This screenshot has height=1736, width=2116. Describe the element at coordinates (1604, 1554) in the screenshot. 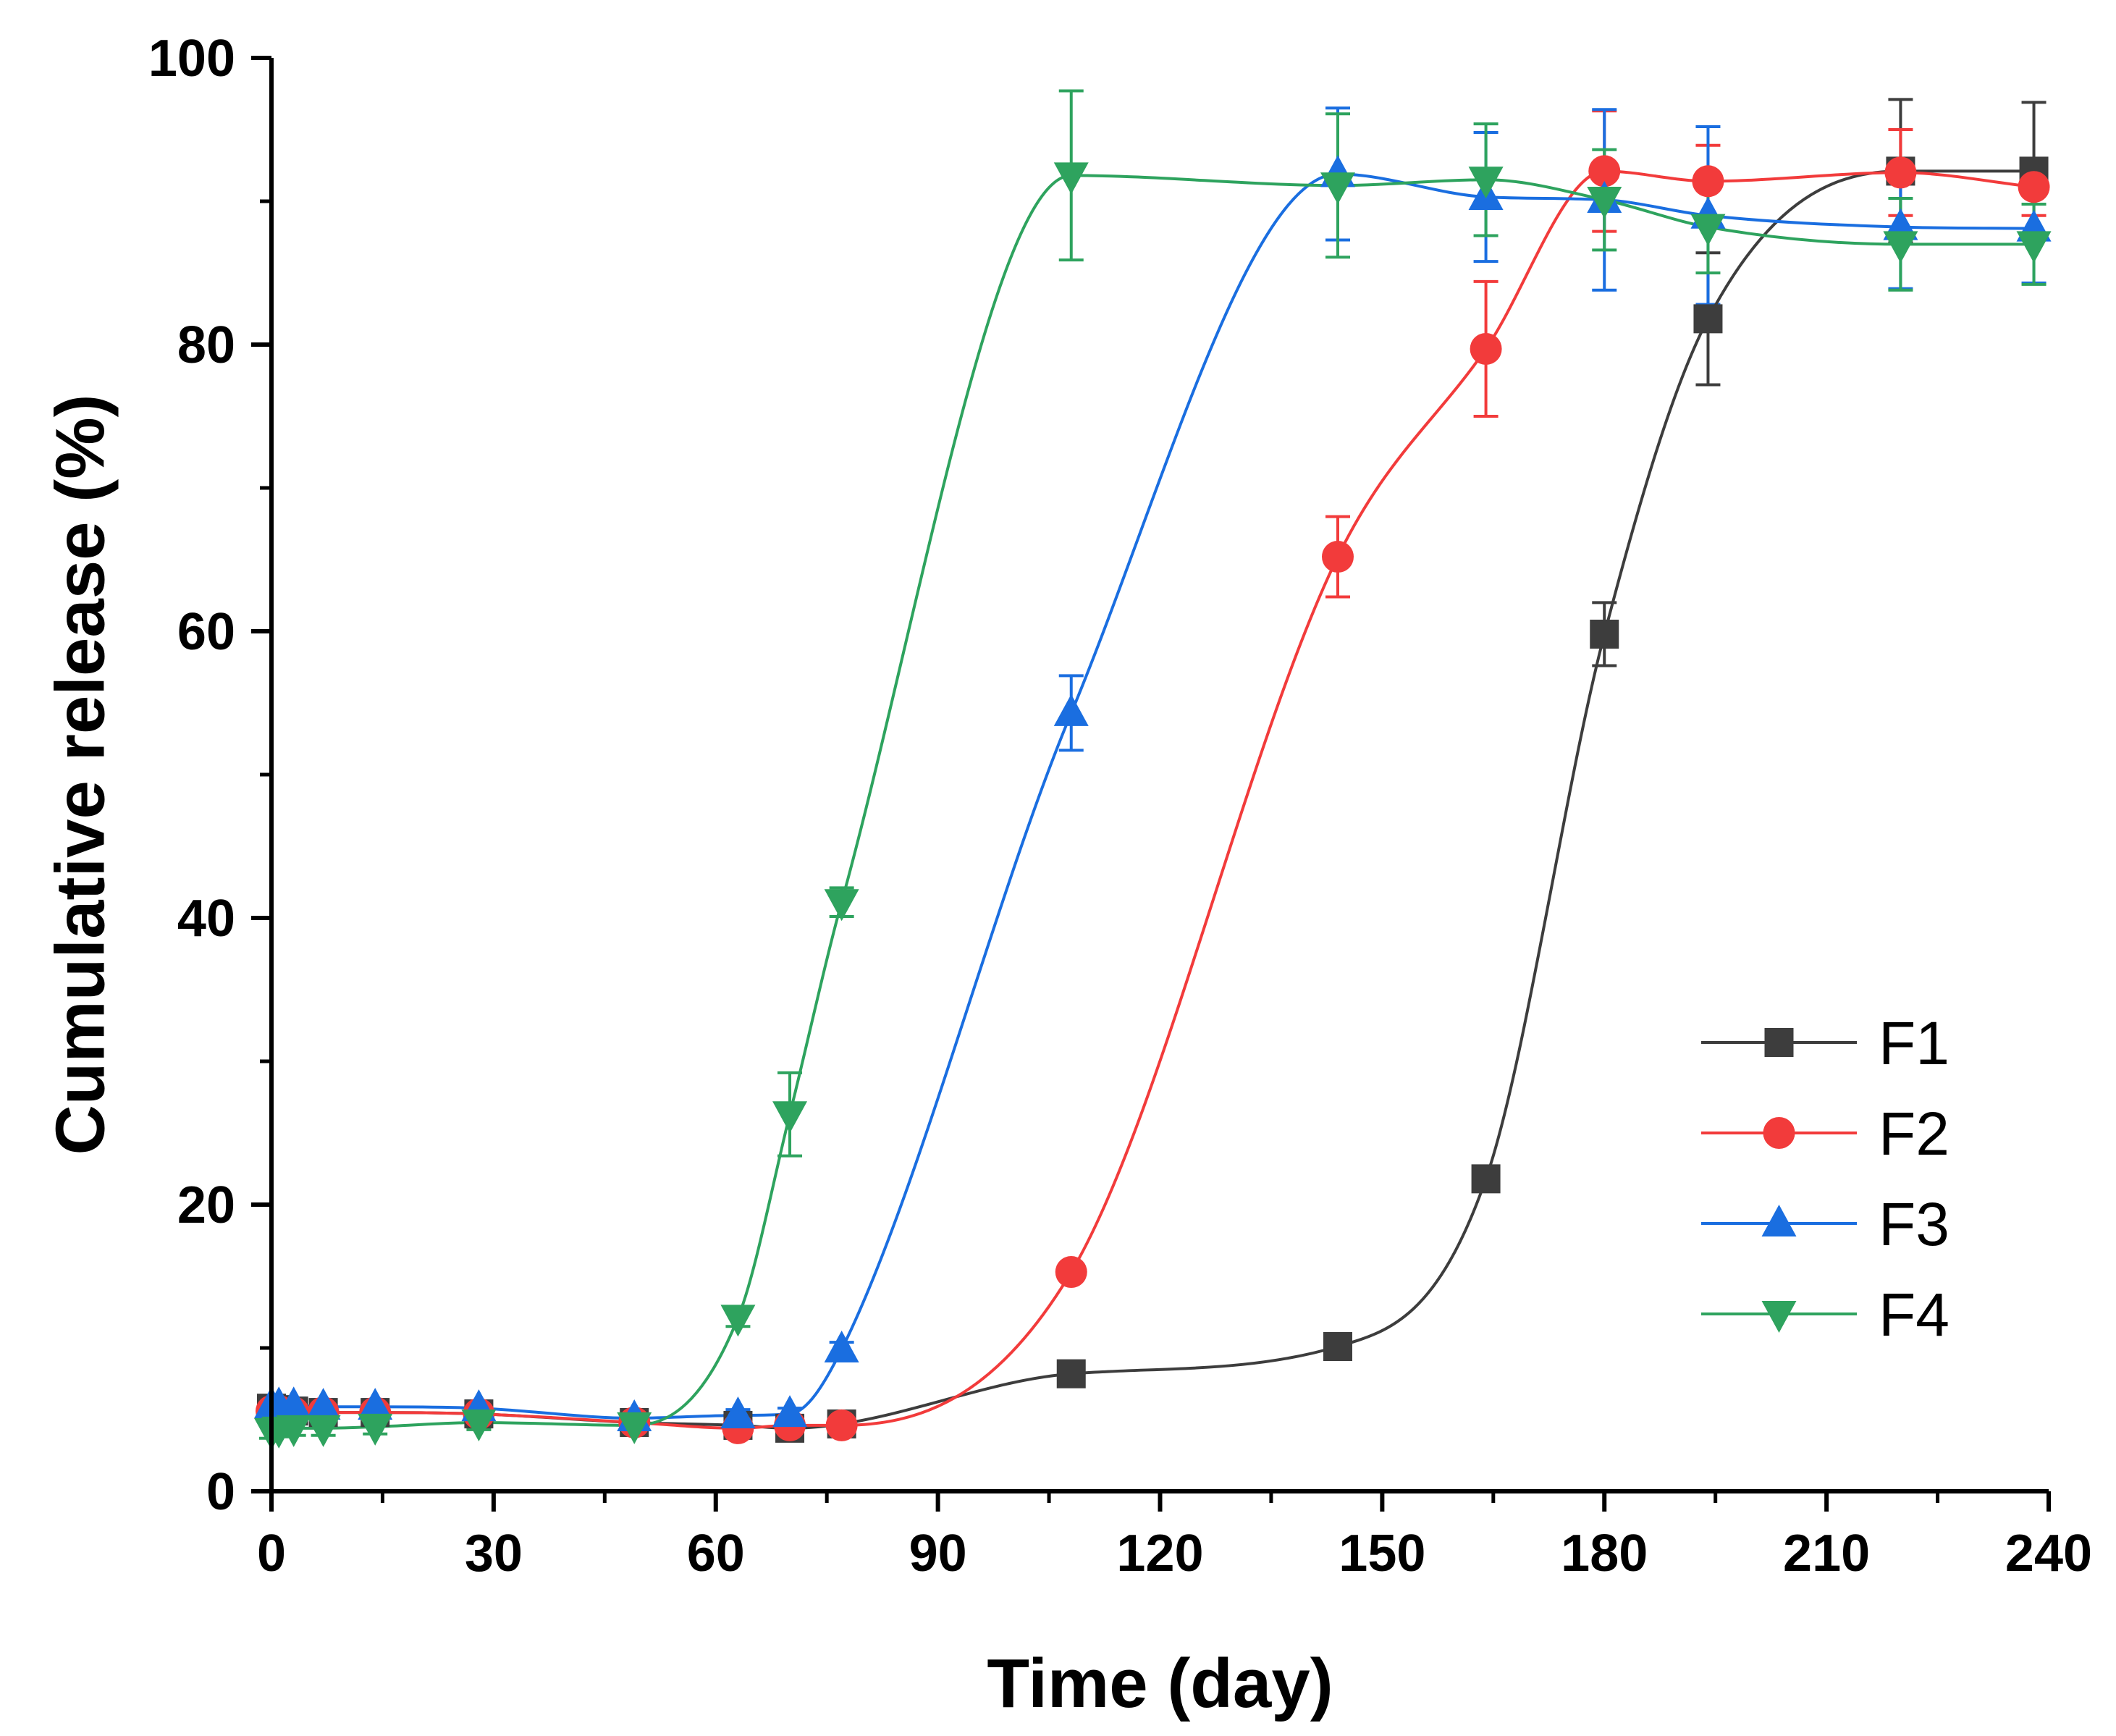

I see `x-tick-label: 180` at that location.